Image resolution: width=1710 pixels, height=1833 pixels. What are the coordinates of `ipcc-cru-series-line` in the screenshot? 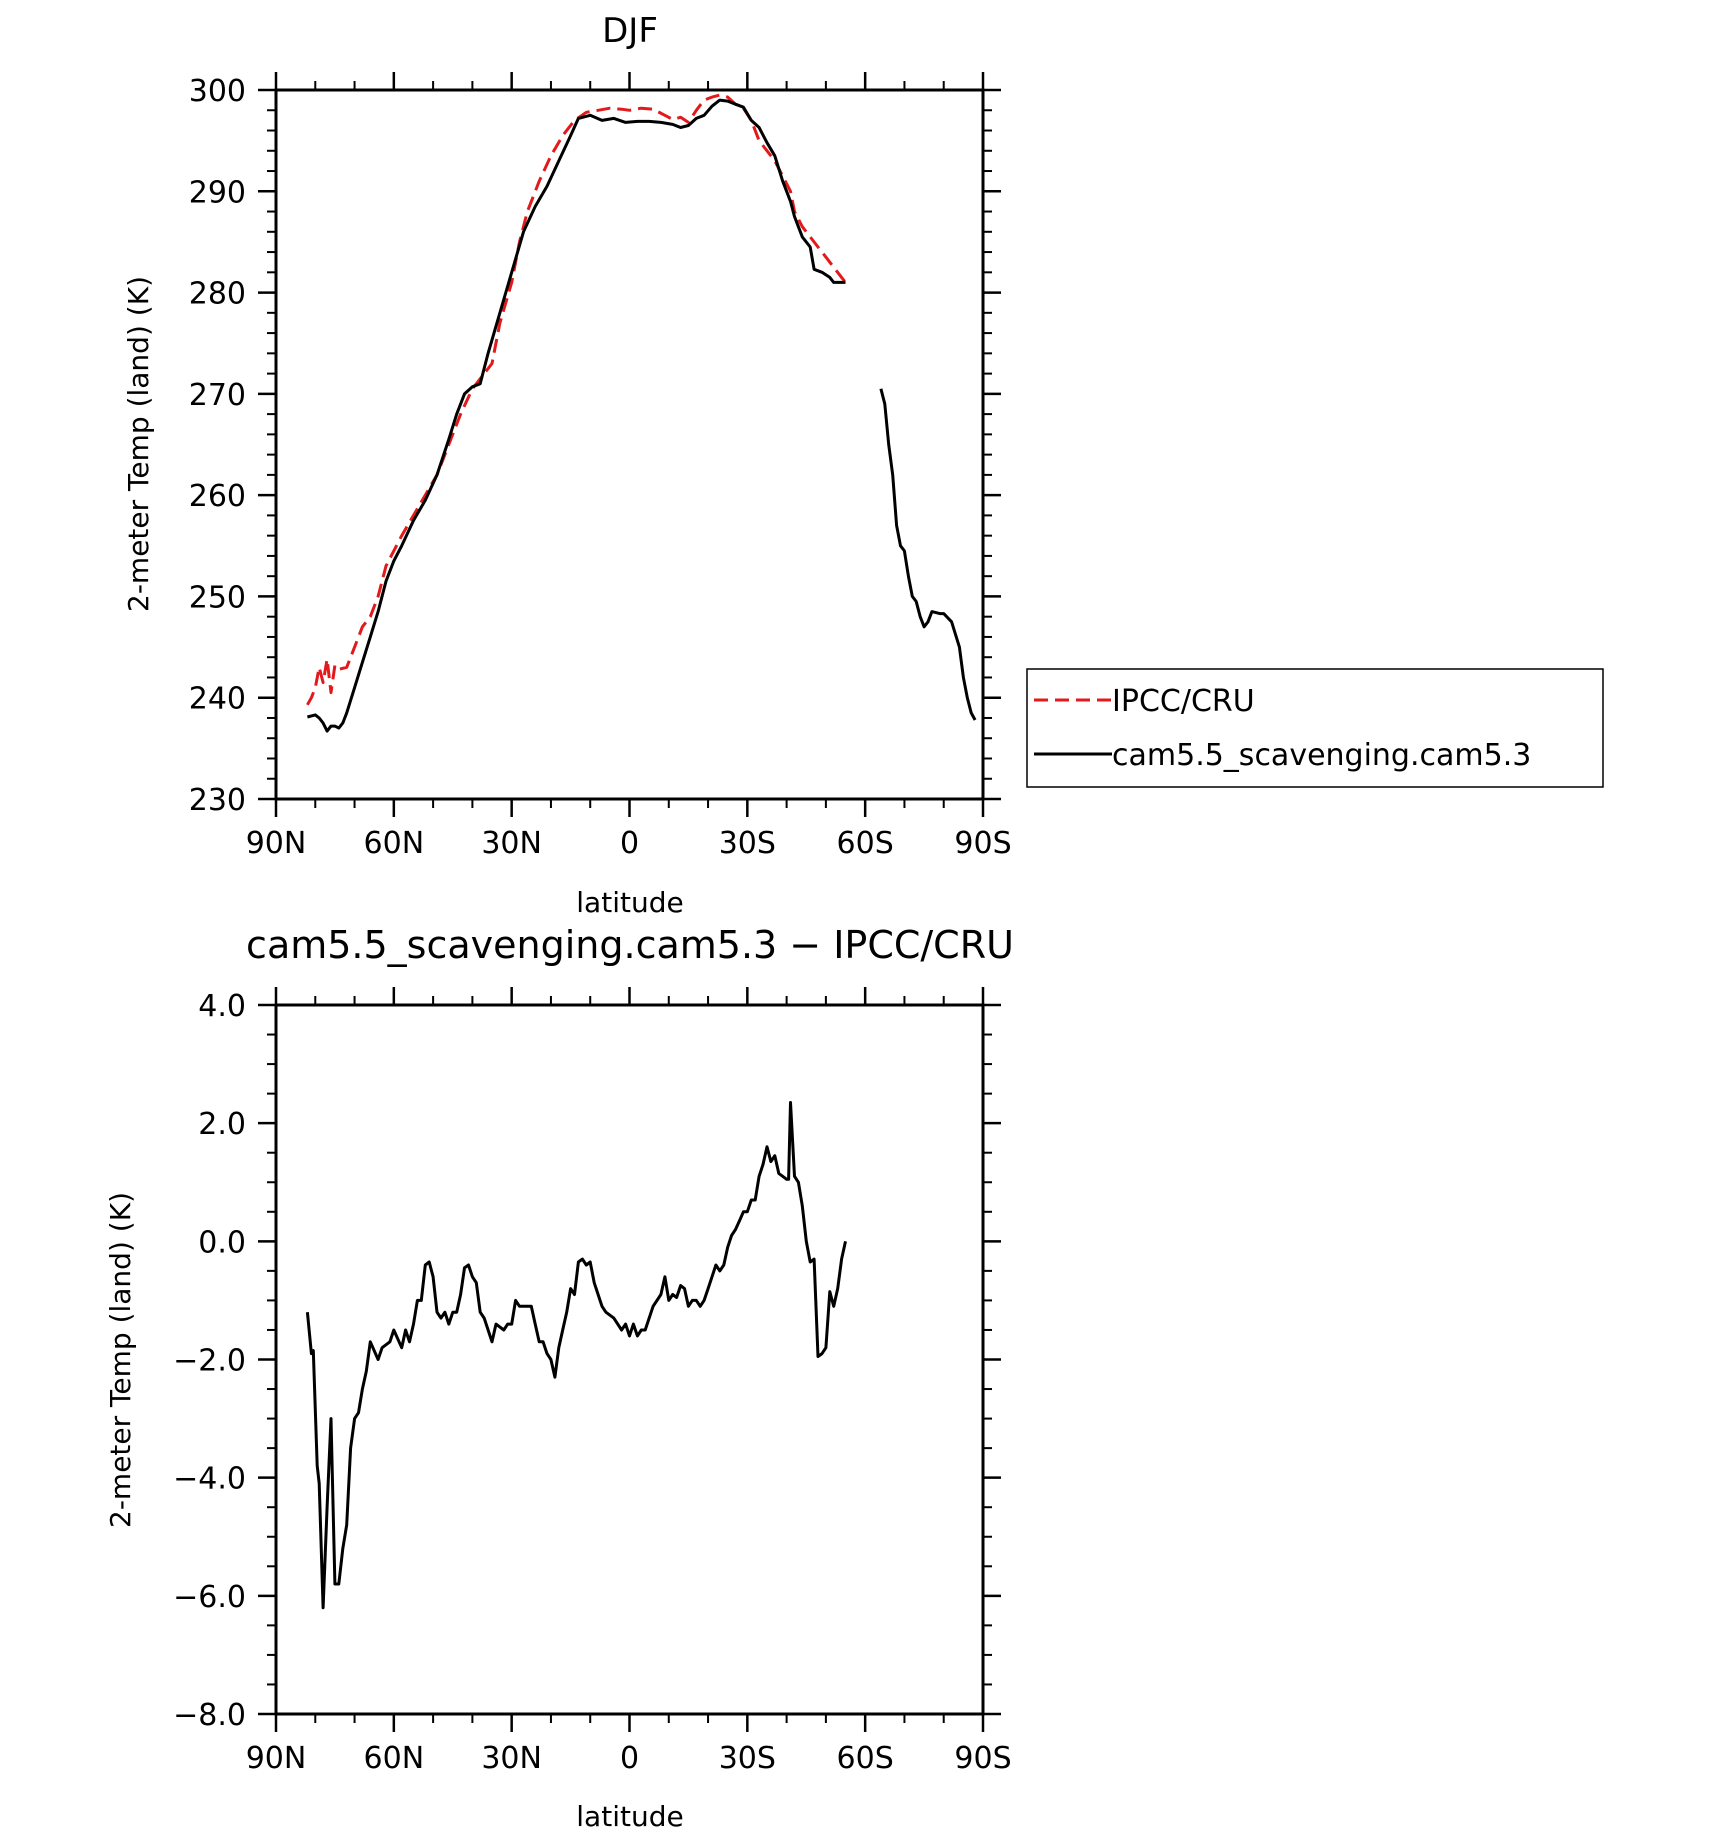 It's located at (576, 399).